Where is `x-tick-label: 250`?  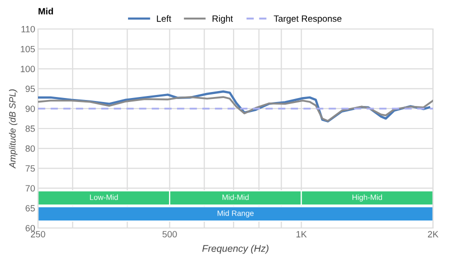
x-tick-label: 250 is located at coordinates (38, 234).